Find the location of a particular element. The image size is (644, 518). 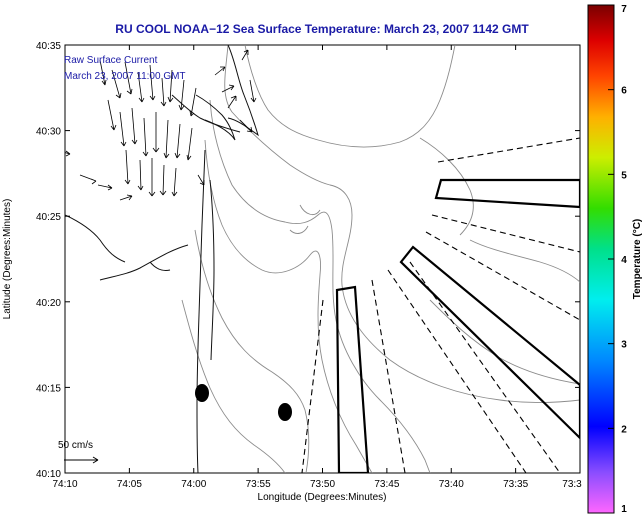

y-tick-label: 40:20 is located at coordinates (48, 303).